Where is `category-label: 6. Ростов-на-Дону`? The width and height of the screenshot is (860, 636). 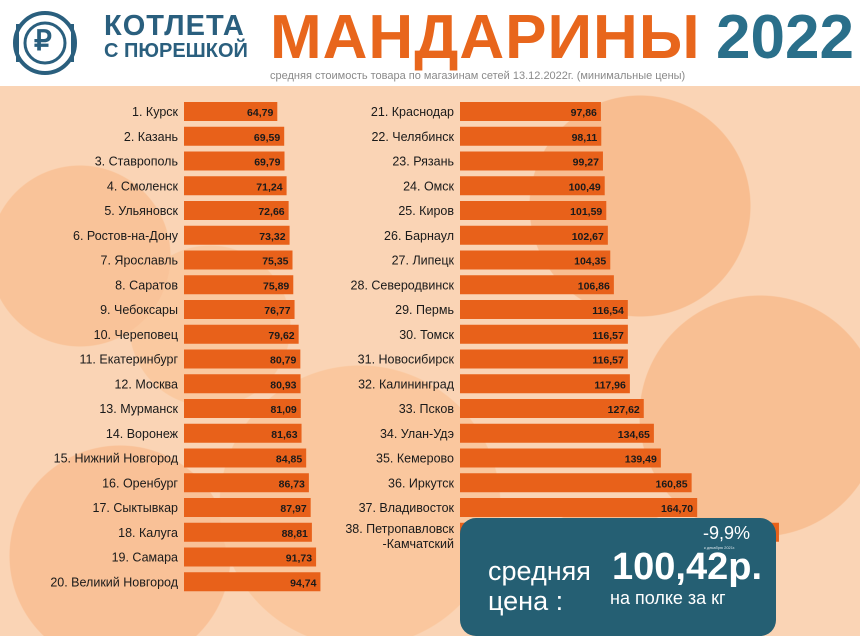
category-label: 6. Ростов-на-Дону is located at coordinates (126, 236).